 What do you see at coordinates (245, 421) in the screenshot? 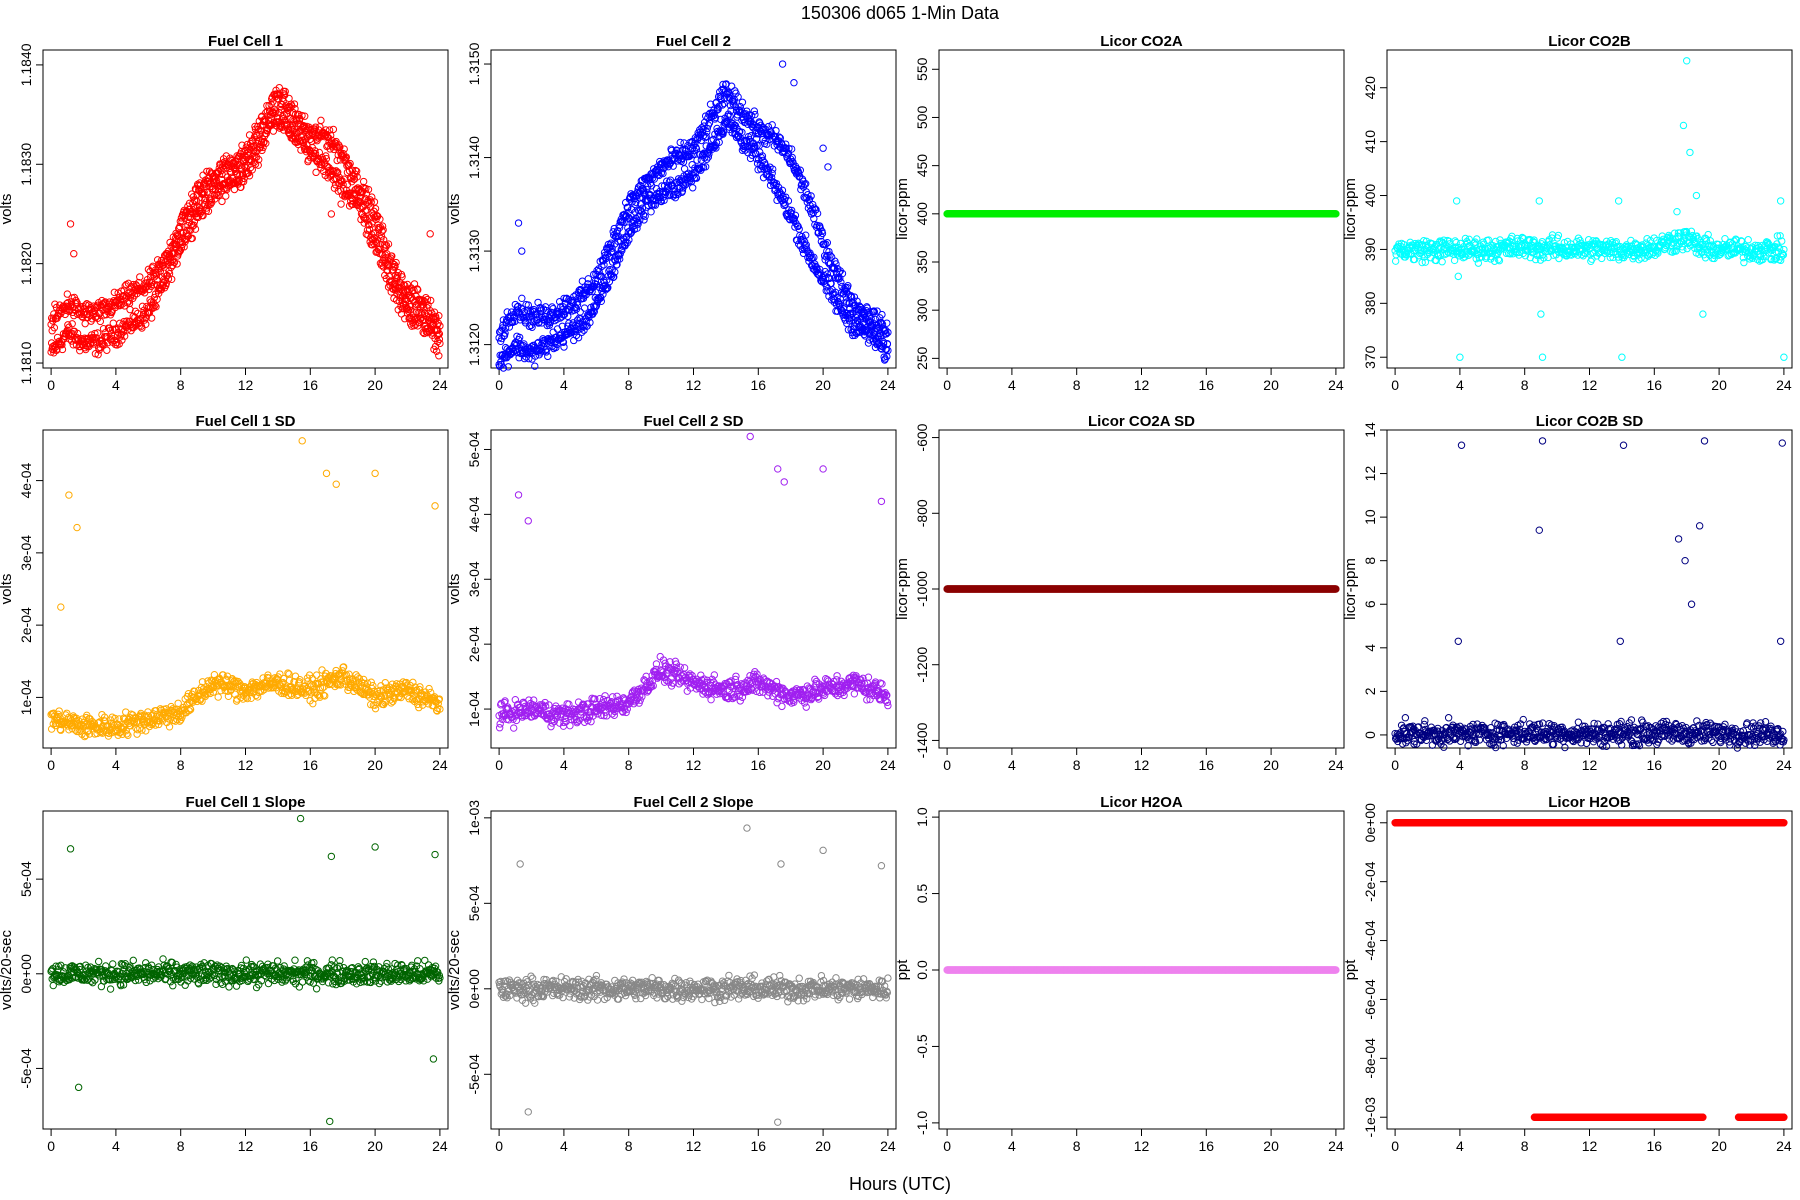
I see `panel-title: Fuel Cell 1 SD` at bounding box center [245, 421].